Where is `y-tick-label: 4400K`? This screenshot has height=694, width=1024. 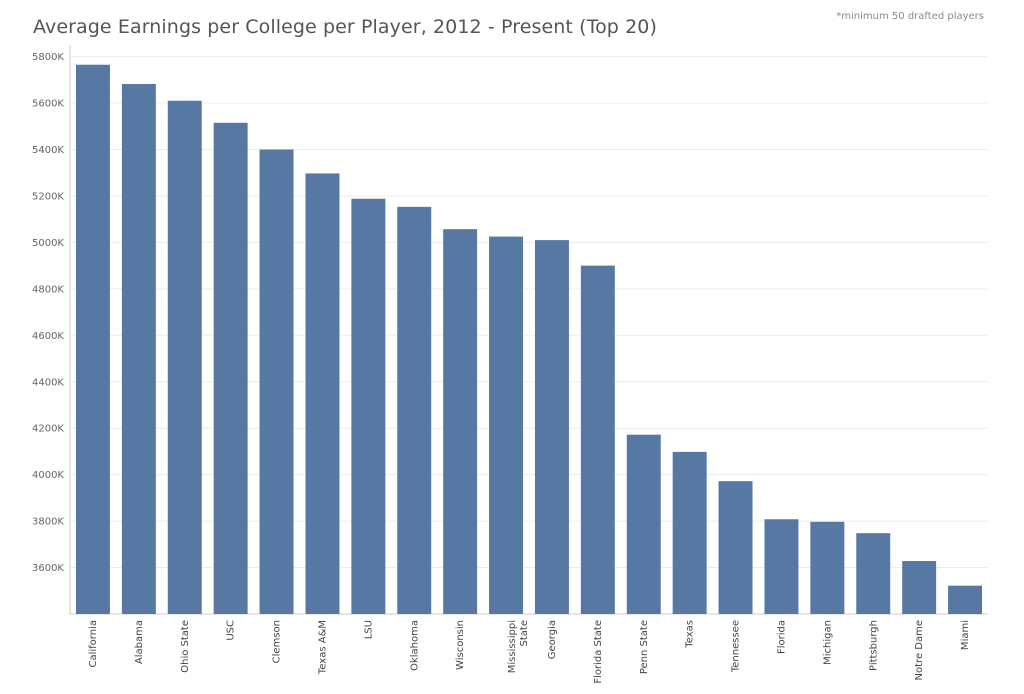
y-tick-label: 4400K is located at coordinates (48, 382).